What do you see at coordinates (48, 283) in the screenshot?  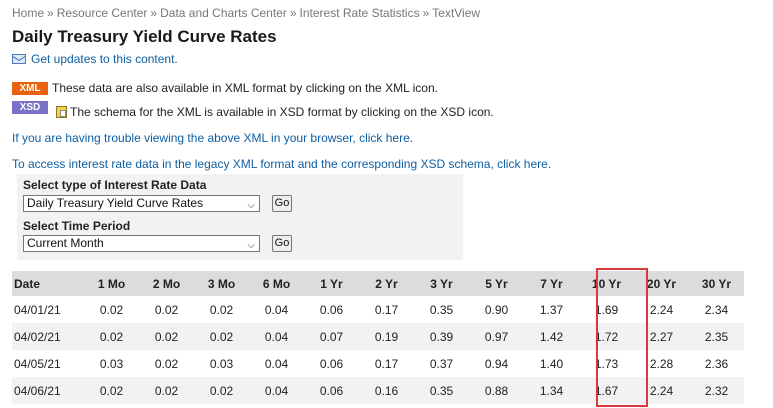 I see `column-header-date: Date` at bounding box center [48, 283].